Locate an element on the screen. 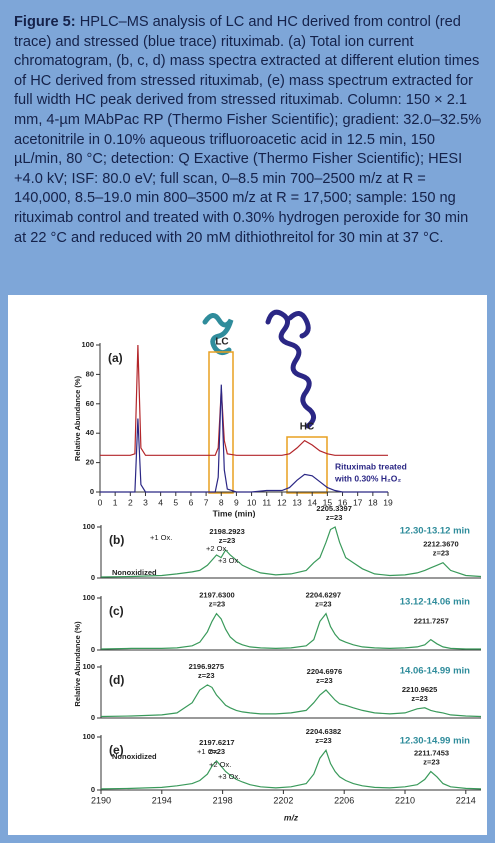 The image size is (495, 843). x-axis-label: Time (min) is located at coordinates (234, 513).